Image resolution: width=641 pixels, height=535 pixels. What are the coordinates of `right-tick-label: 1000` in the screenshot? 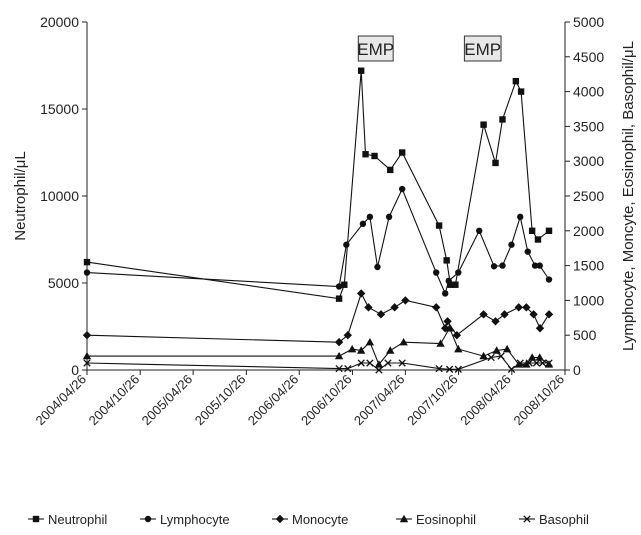 It's located at (588, 300).